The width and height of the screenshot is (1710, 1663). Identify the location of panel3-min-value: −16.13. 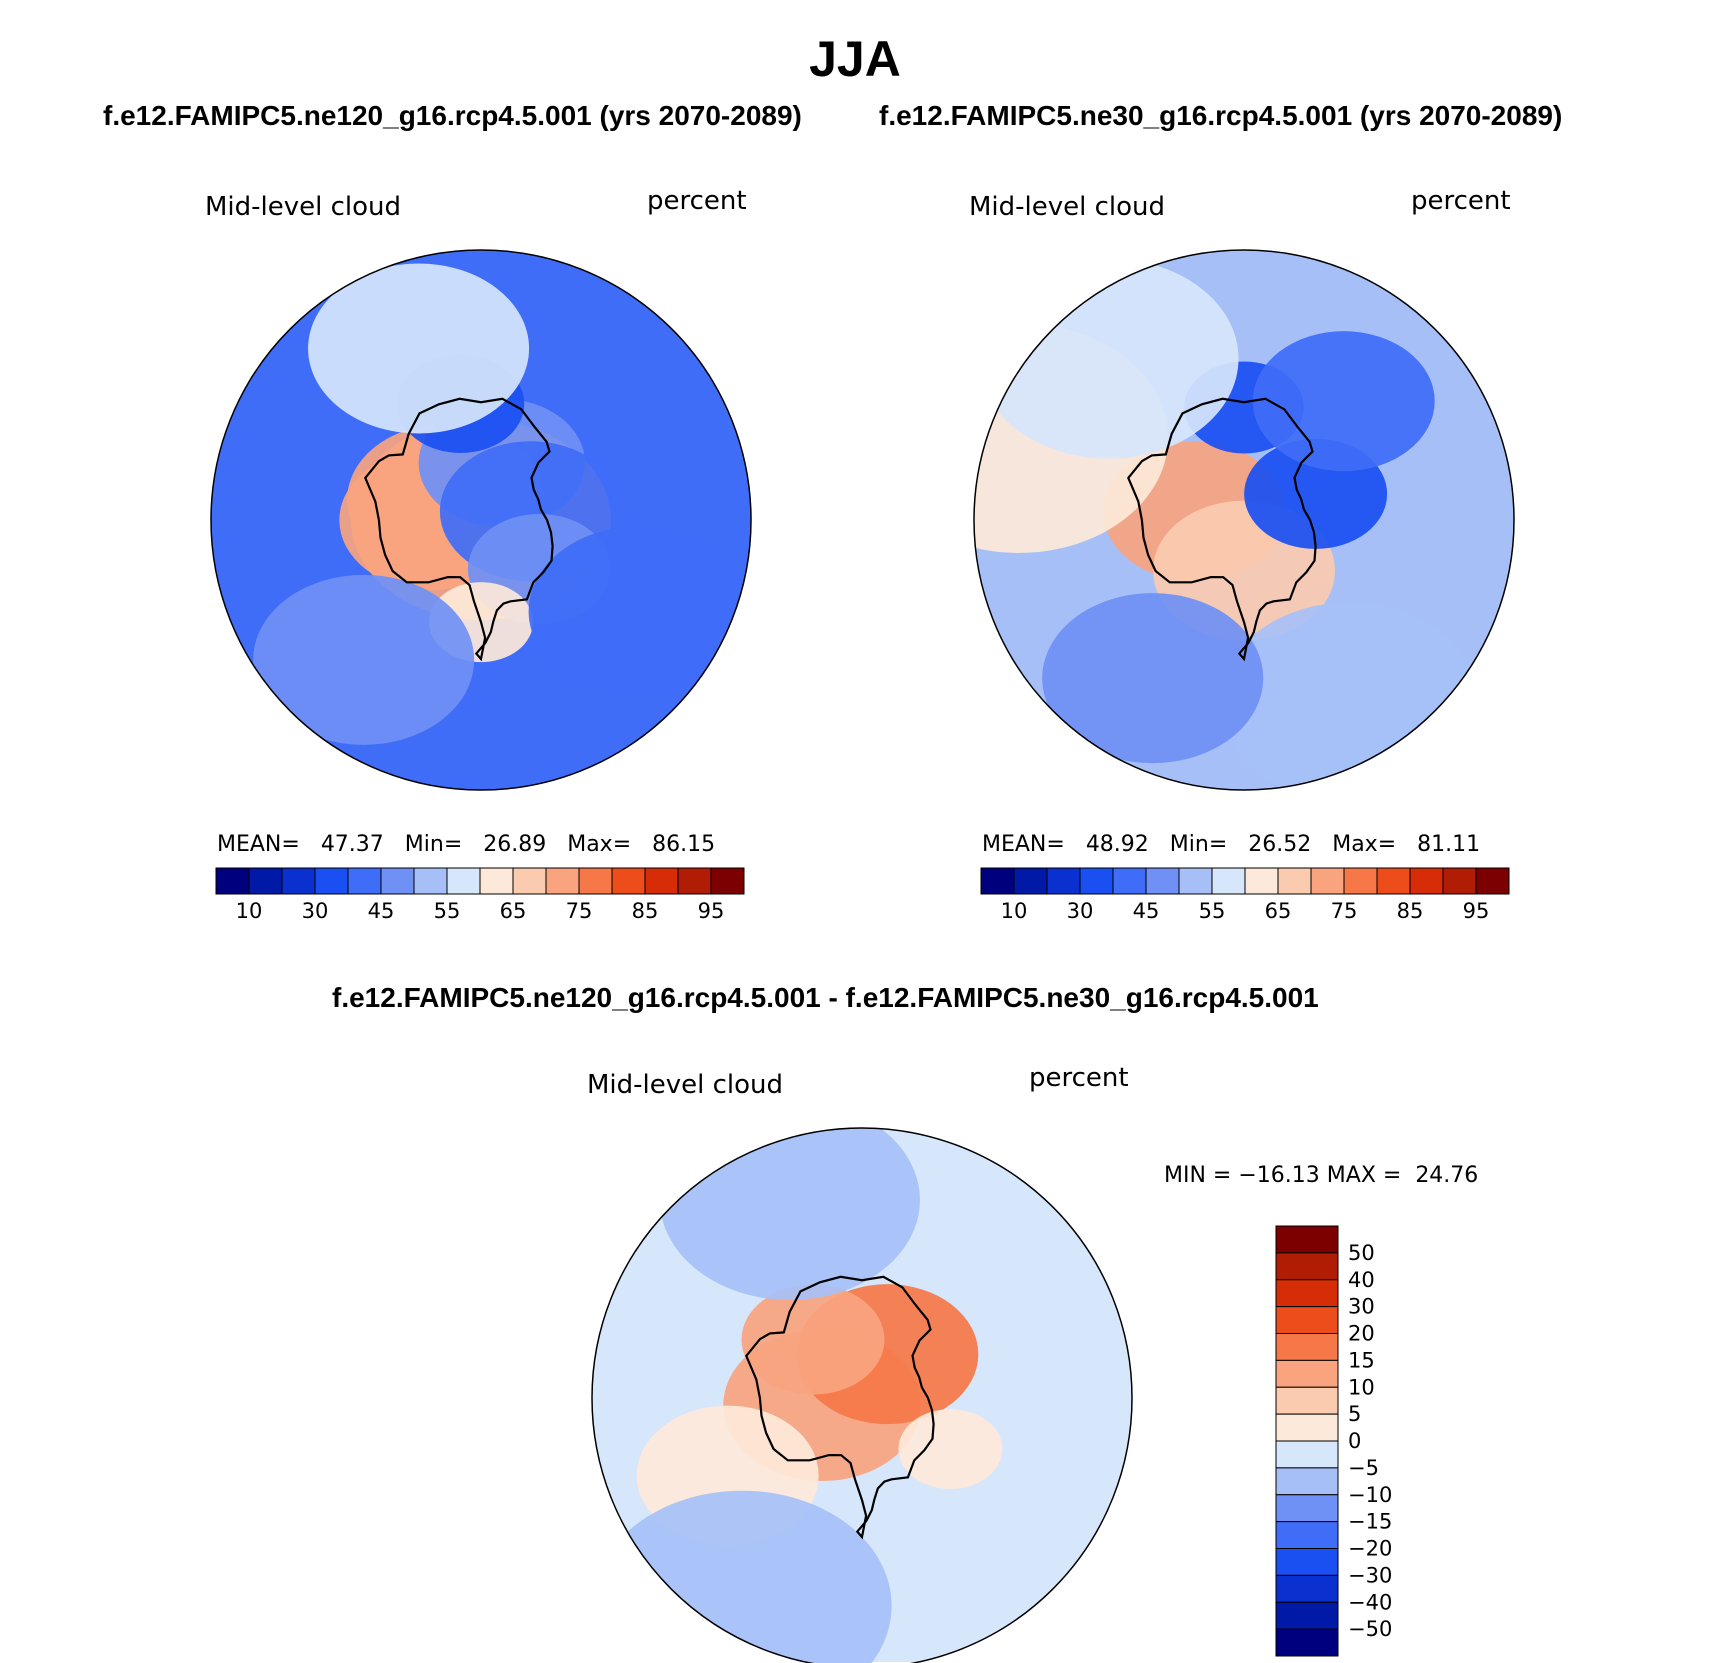
(1279, 1175).